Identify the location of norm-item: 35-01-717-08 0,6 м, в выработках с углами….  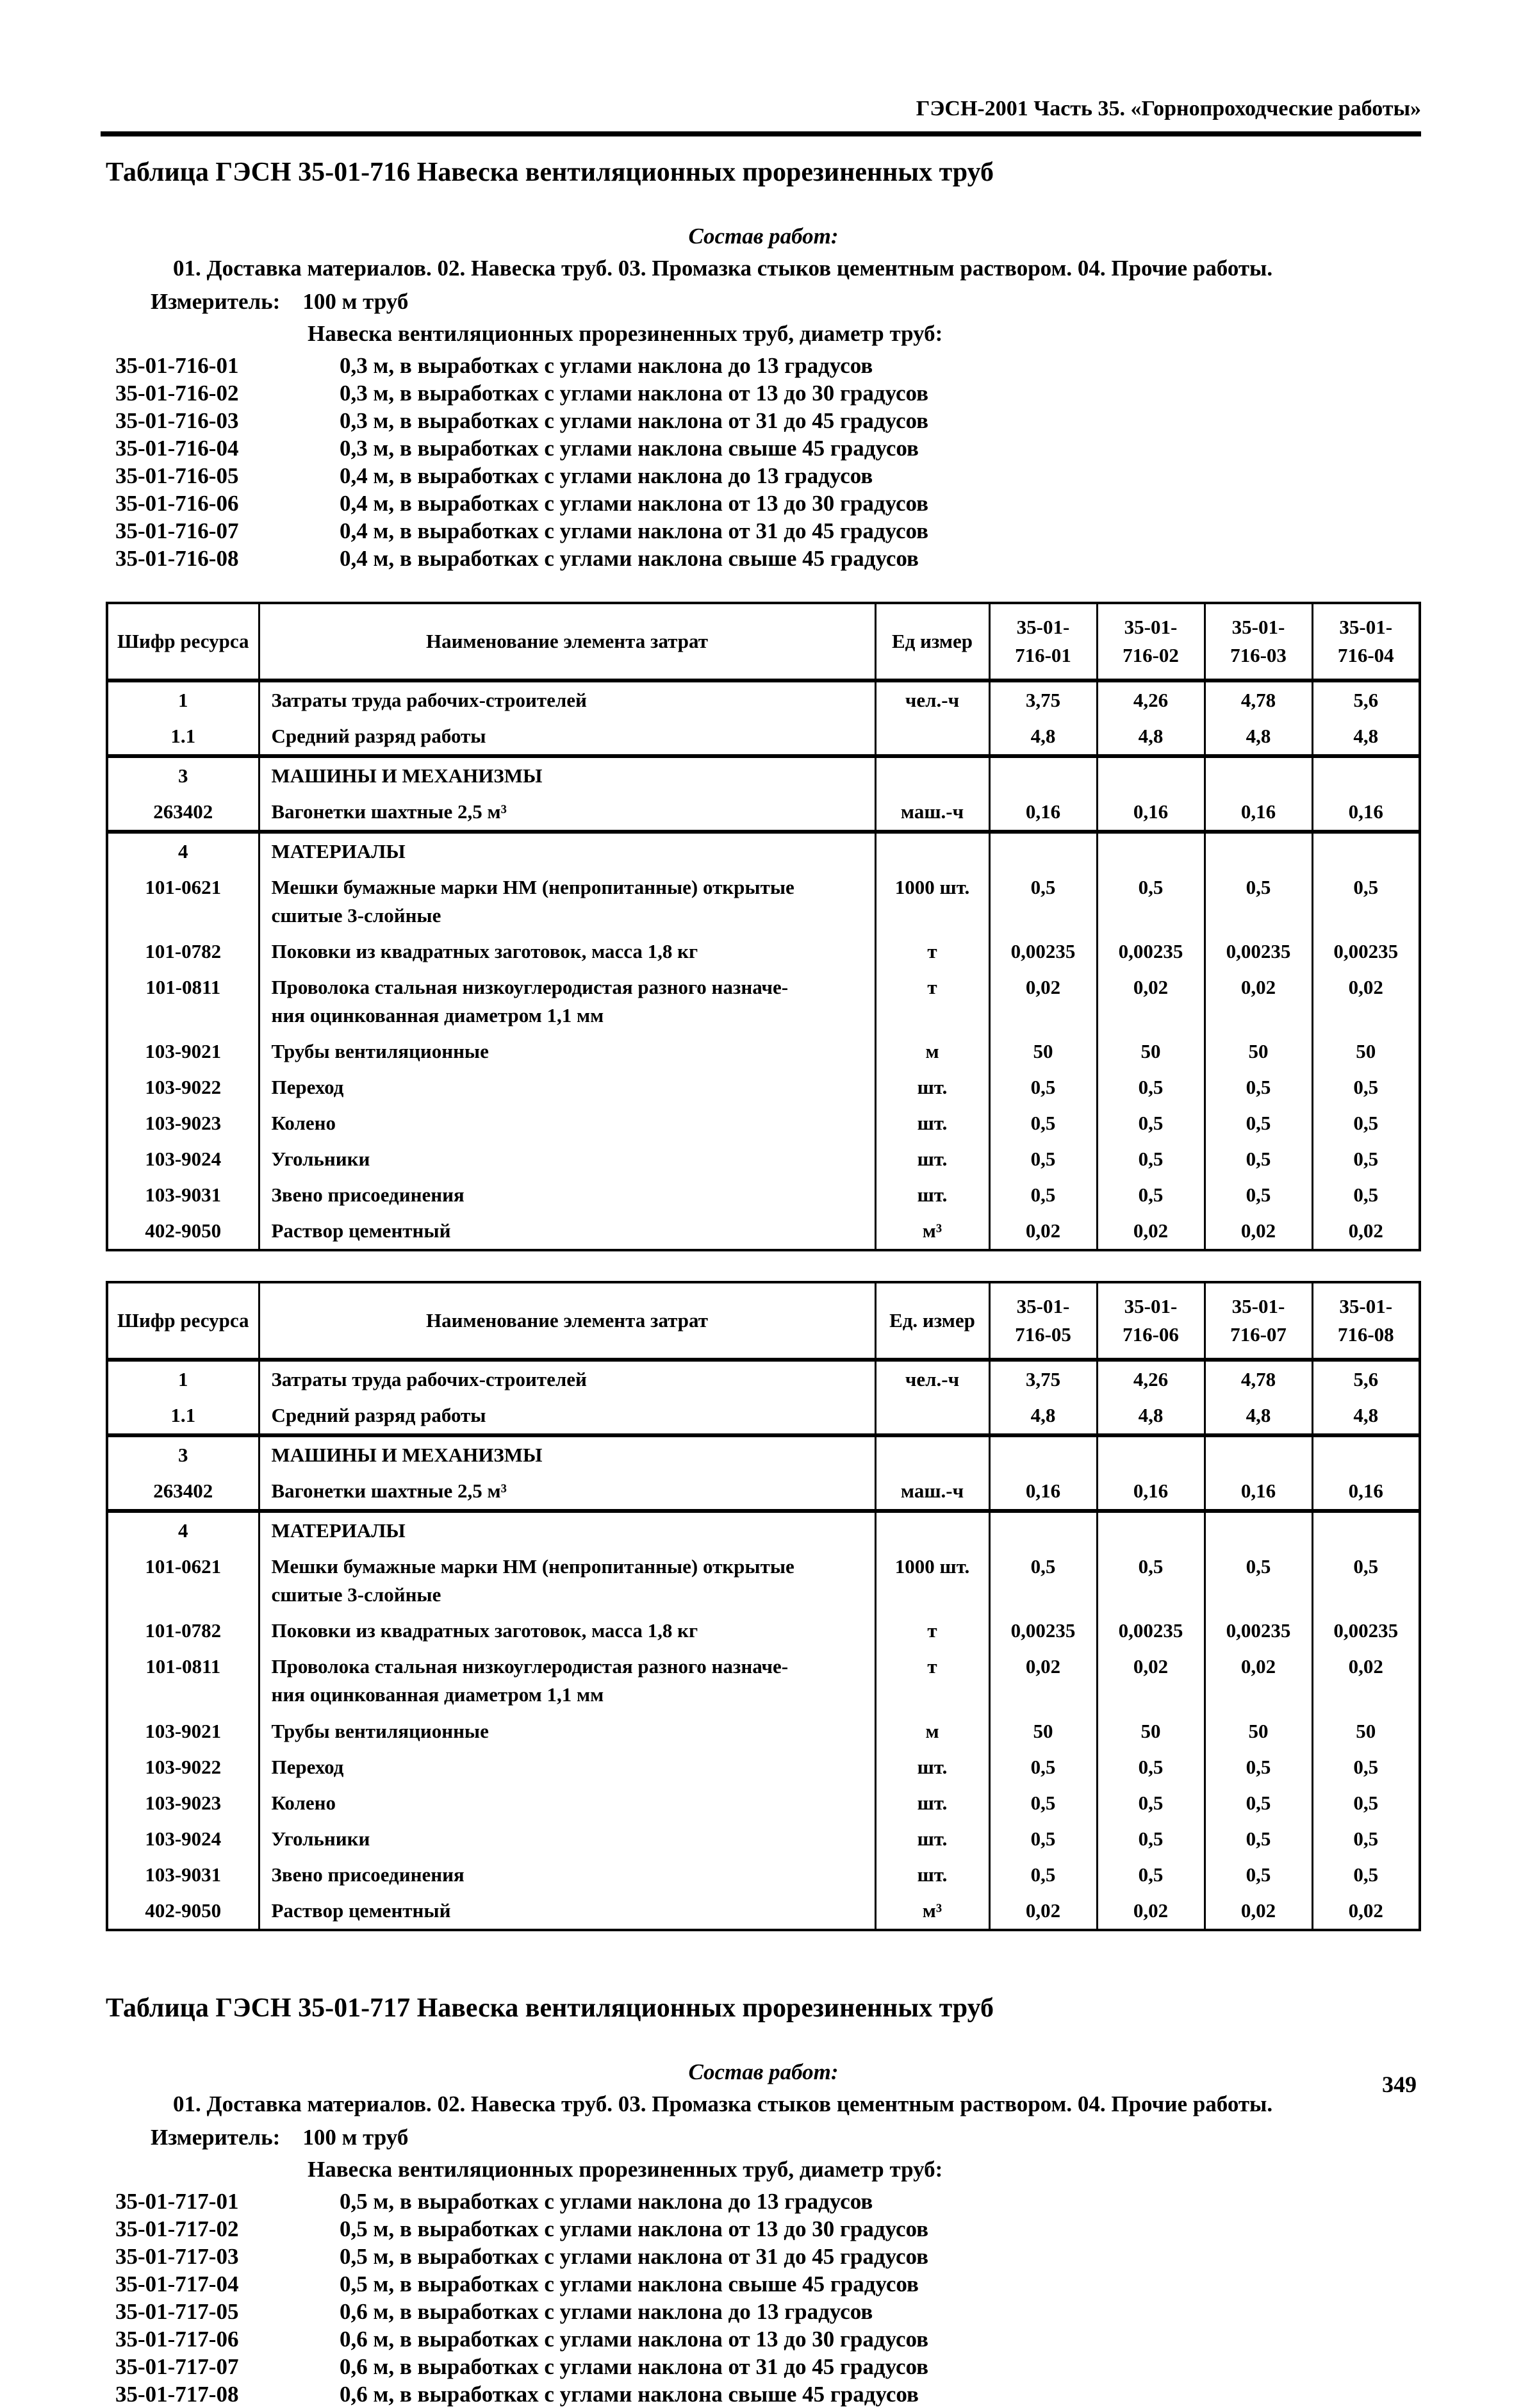
(763, 2394).